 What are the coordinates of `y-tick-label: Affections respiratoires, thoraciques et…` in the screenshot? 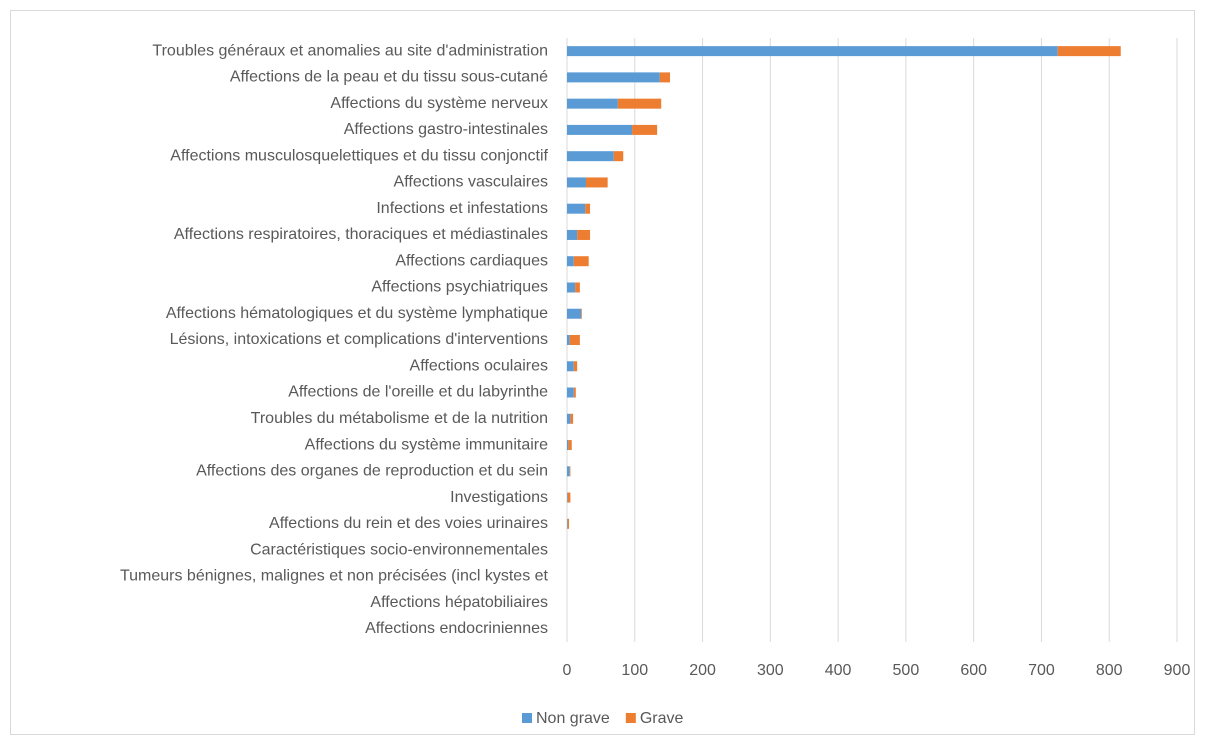 It's located at (361, 234).